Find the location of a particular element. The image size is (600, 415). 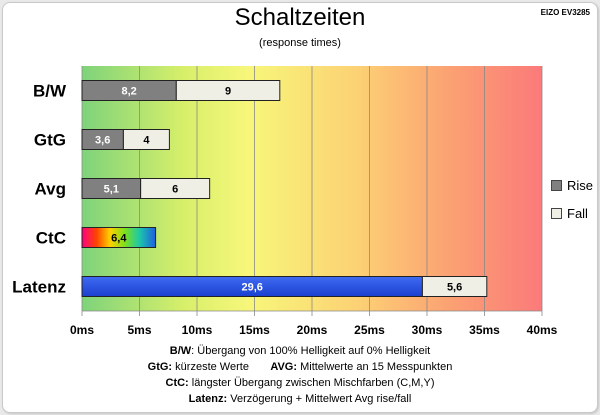

note-latency-key: Latenz: is located at coordinates (208, 399).